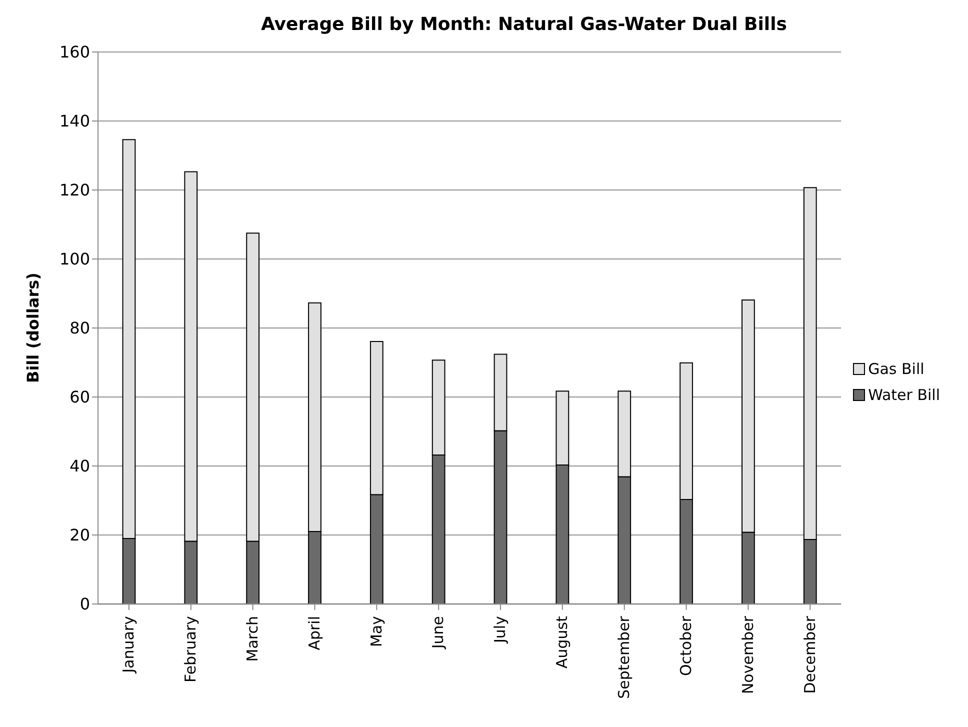 This screenshot has width=968, height=727. I want to click on y-tick-label: 160, so click(74, 52).